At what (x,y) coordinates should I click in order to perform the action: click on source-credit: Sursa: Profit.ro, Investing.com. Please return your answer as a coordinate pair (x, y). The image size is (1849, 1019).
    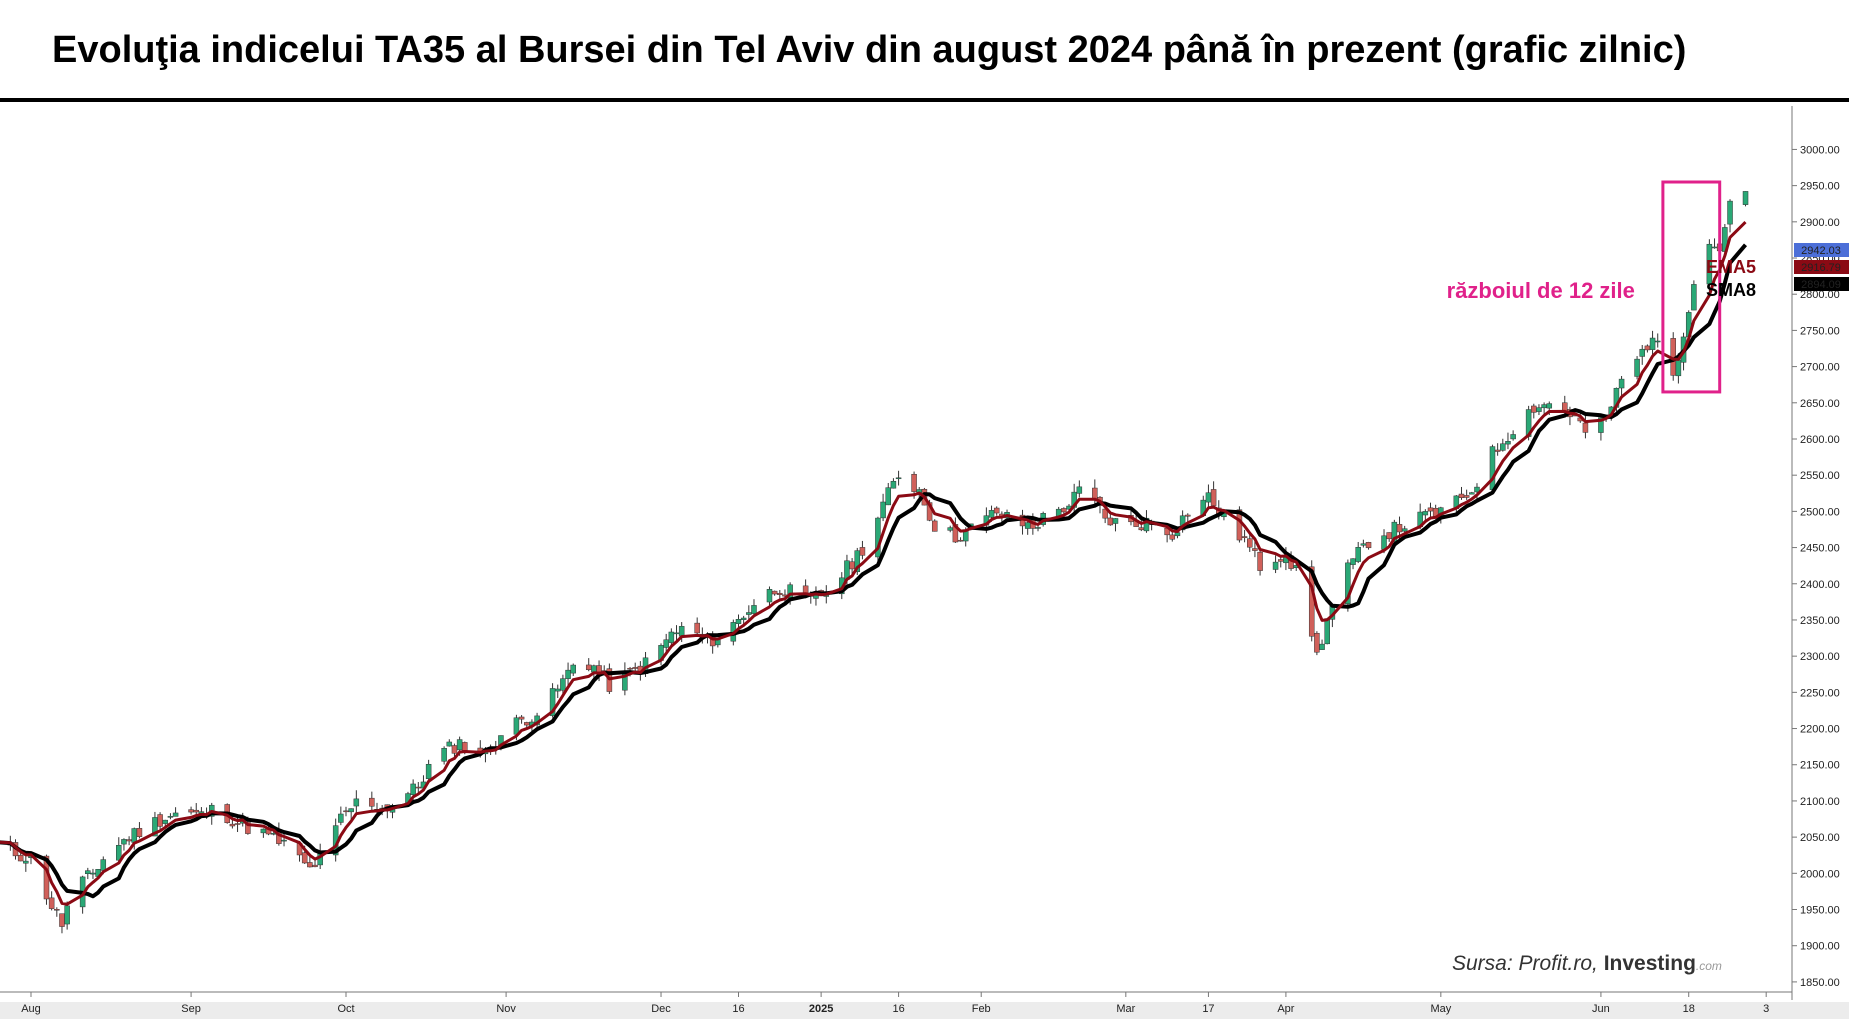
    Looking at the image, I should click on (1587, 963).